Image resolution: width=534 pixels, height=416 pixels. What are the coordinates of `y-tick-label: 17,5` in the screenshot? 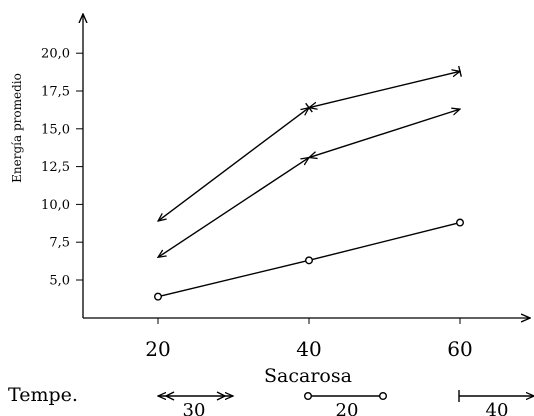 It's located at (55, 92).